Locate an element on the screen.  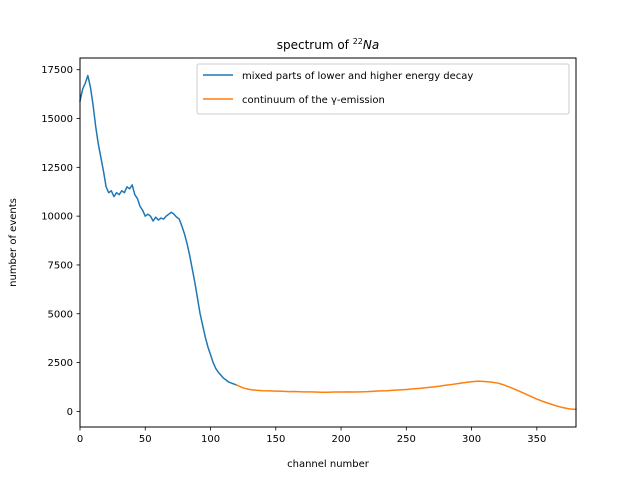
x-tick-label: 150 is located at coordinates (275, 439).